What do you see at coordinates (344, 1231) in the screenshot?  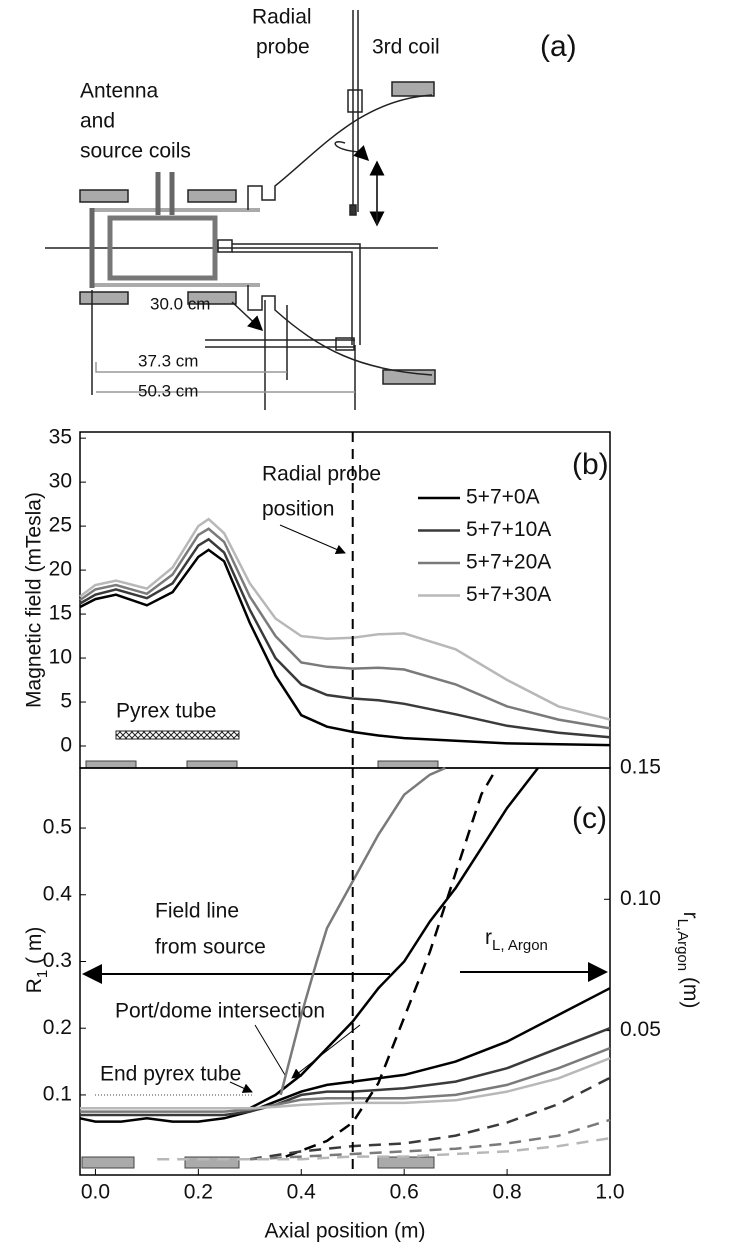 I see `x-axis-title: Axial position (m)` at bounding box center [344, 1231].